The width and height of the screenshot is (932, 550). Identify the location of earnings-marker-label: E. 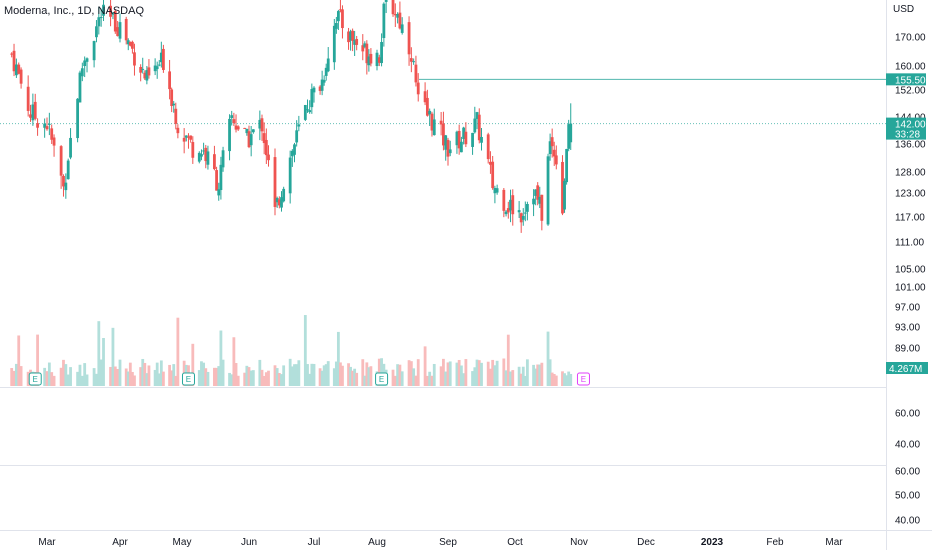
(381, 379).